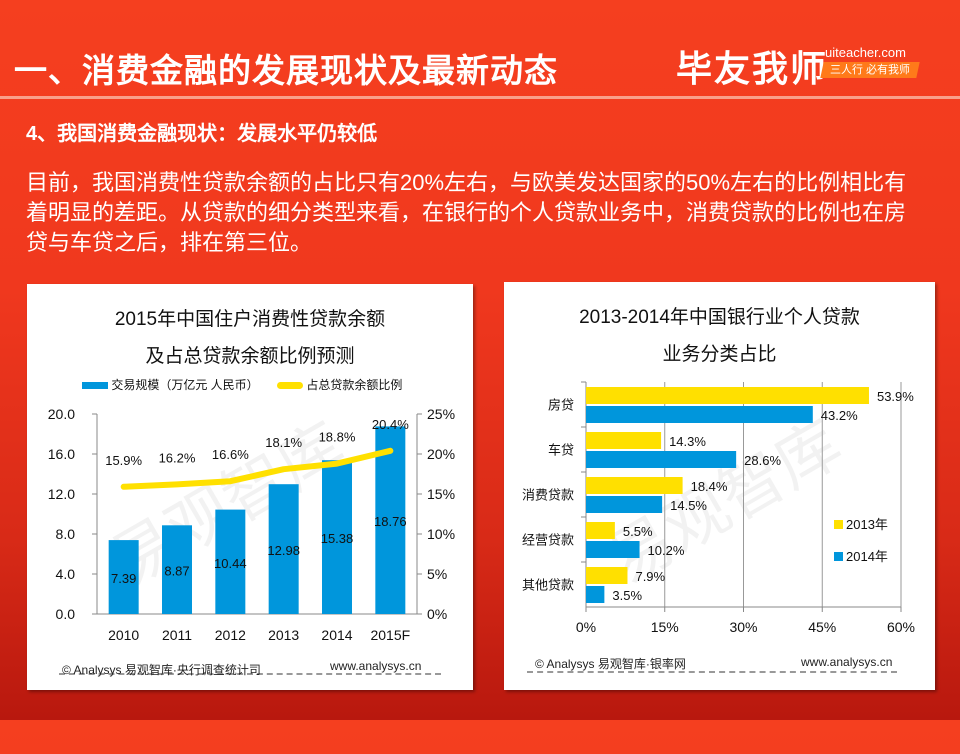  What do you see at coordinates (286, 70) in the screenshot?
I see `slide-title: 一、消费金融的发展现状及最新动态` at bounding box center [286, 70].